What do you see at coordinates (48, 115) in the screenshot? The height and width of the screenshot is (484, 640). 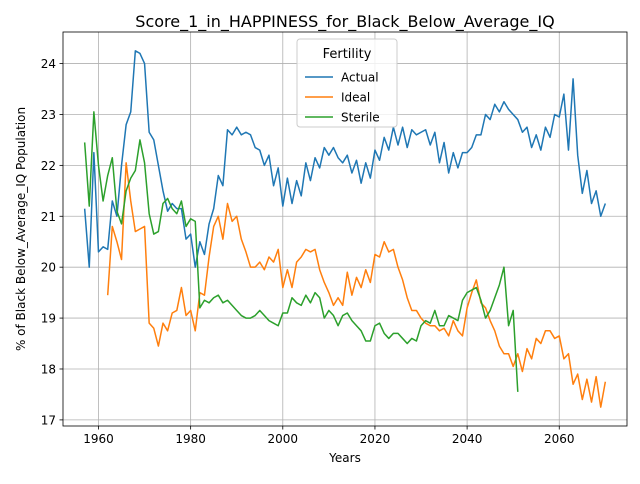 I see `y-tick-label: 23` at bounding box center [48, 115].